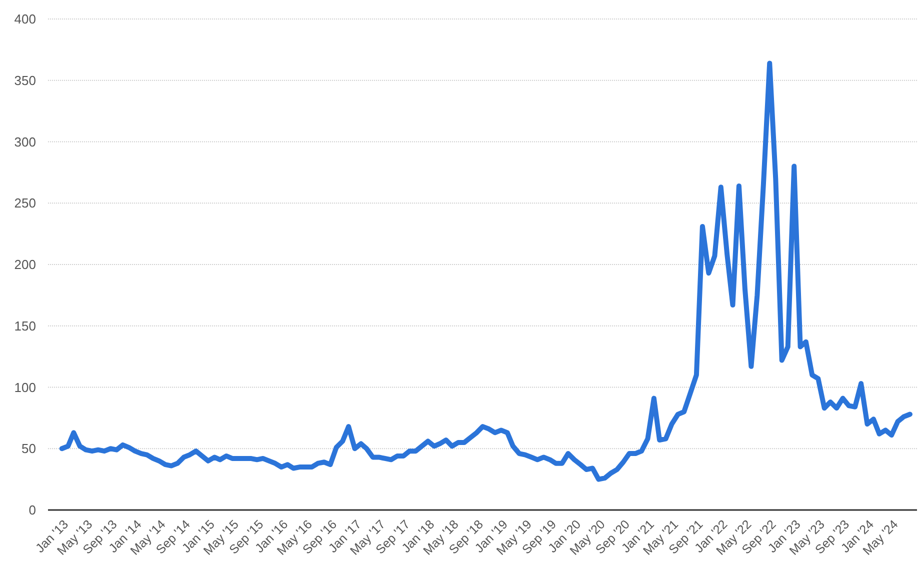 The image size is (921, 584). I want to click on y-tick-label: 400, so click(25, 19).